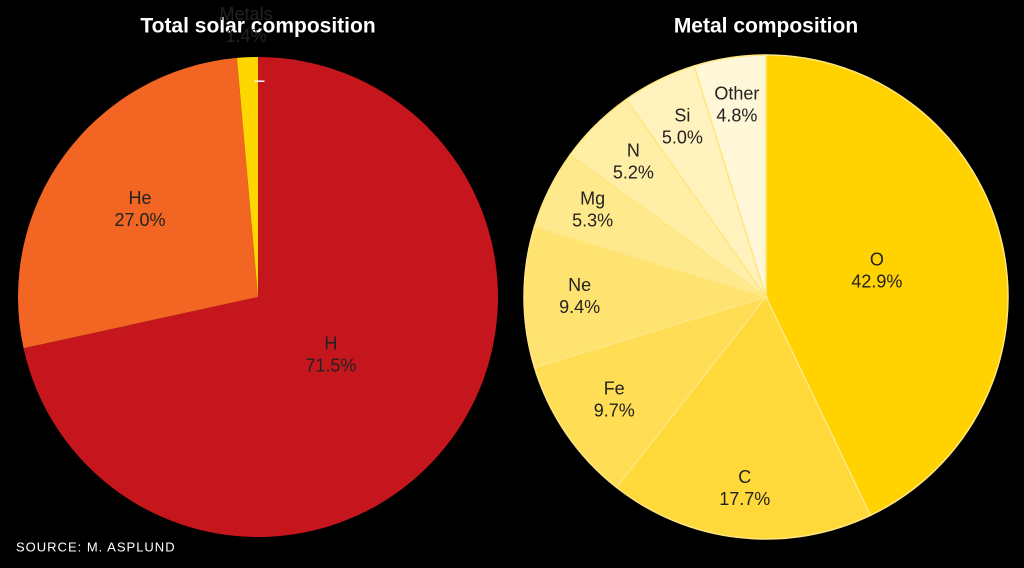  What do you see at coordinates (736, 93) in the screenshot?
I see `slice-label: Other` at bounding box center [736, 93].